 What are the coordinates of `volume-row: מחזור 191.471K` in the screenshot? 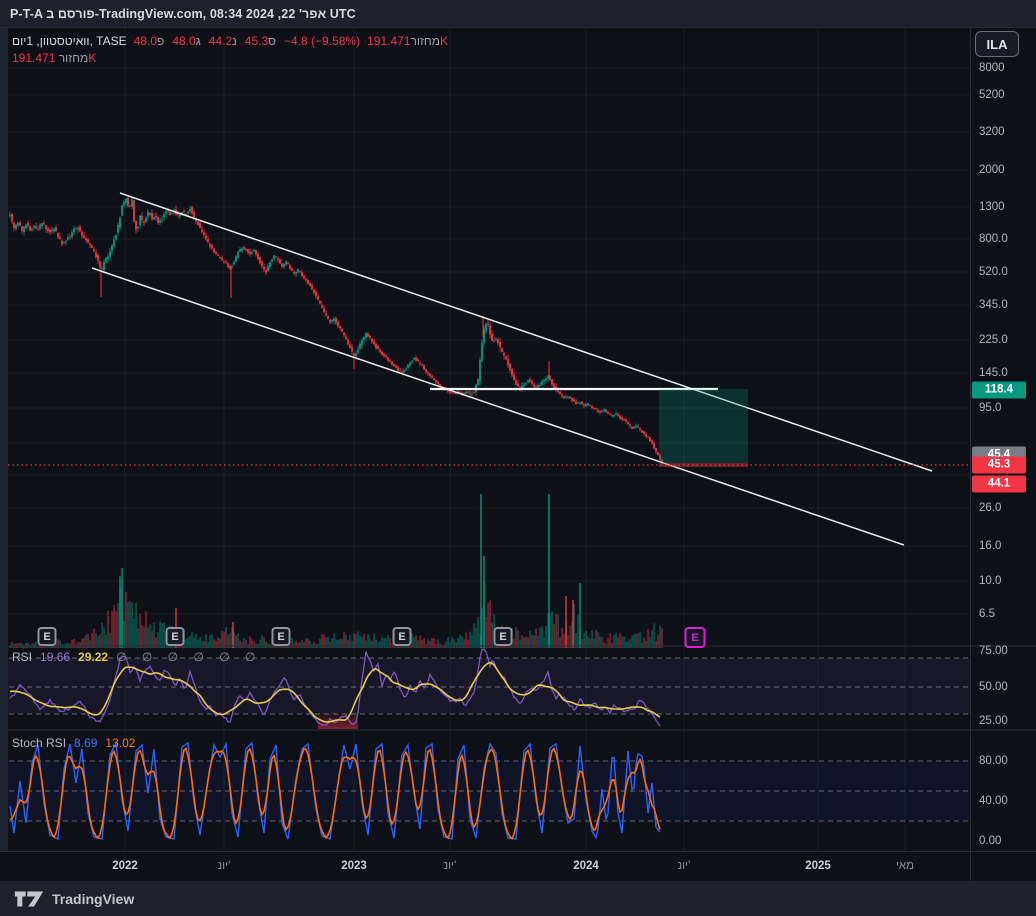 It's located at (54, 58).